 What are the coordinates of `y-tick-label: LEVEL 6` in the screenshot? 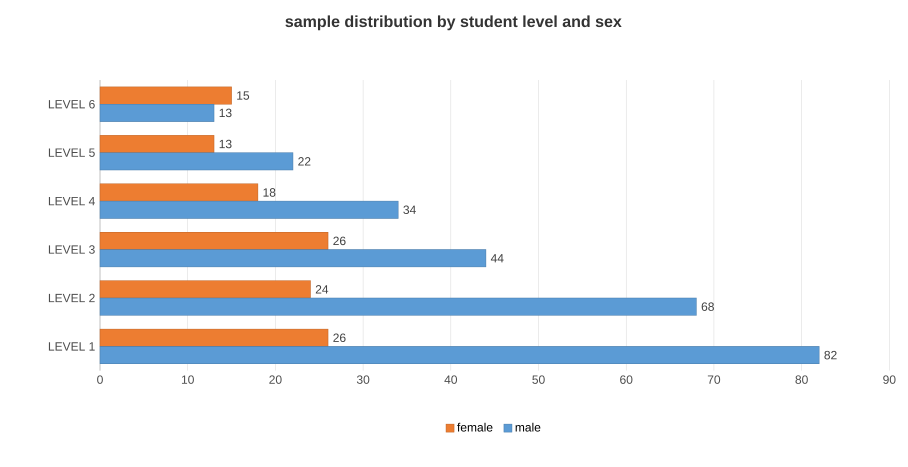 It's located at (71, 104).